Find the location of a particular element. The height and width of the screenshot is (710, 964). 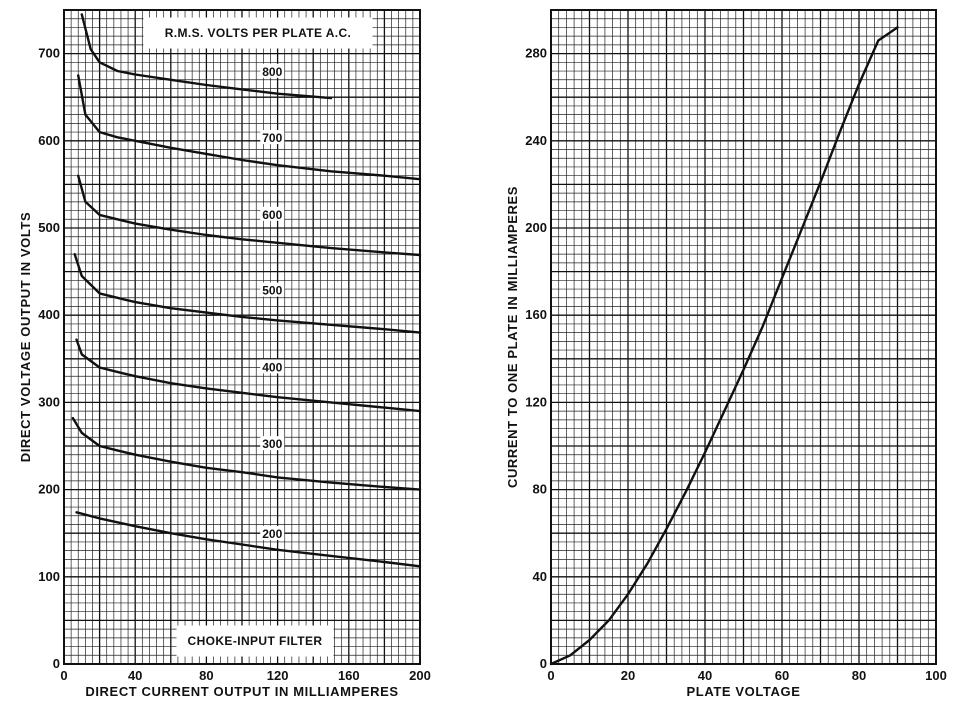

series-label-800: 800 is located at coordinates (272, 72).